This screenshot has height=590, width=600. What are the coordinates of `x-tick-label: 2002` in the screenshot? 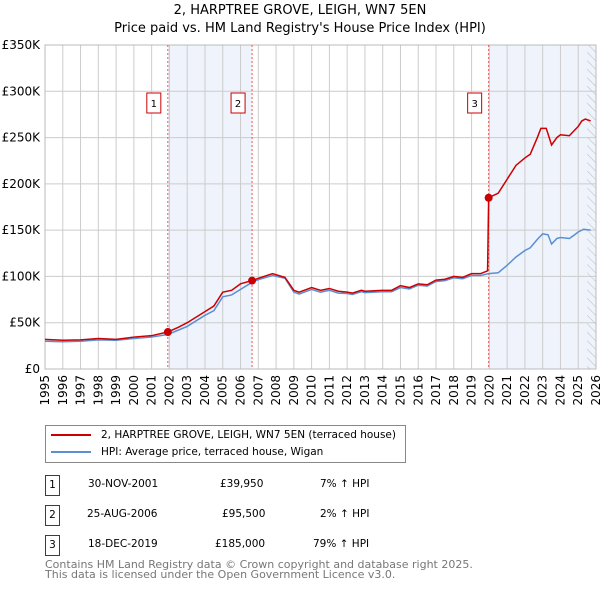 It's located at (169, 390).